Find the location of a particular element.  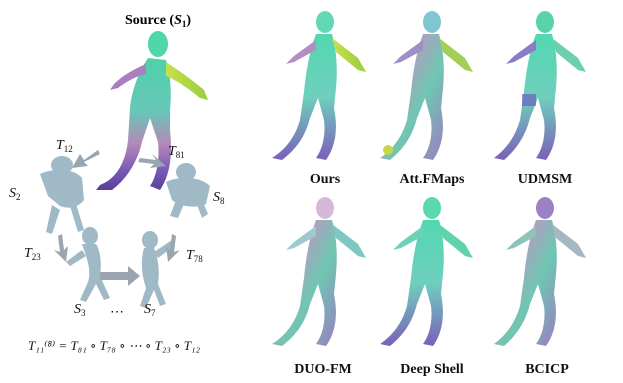

label-s7: S7 is located at coordinates (150, 310).